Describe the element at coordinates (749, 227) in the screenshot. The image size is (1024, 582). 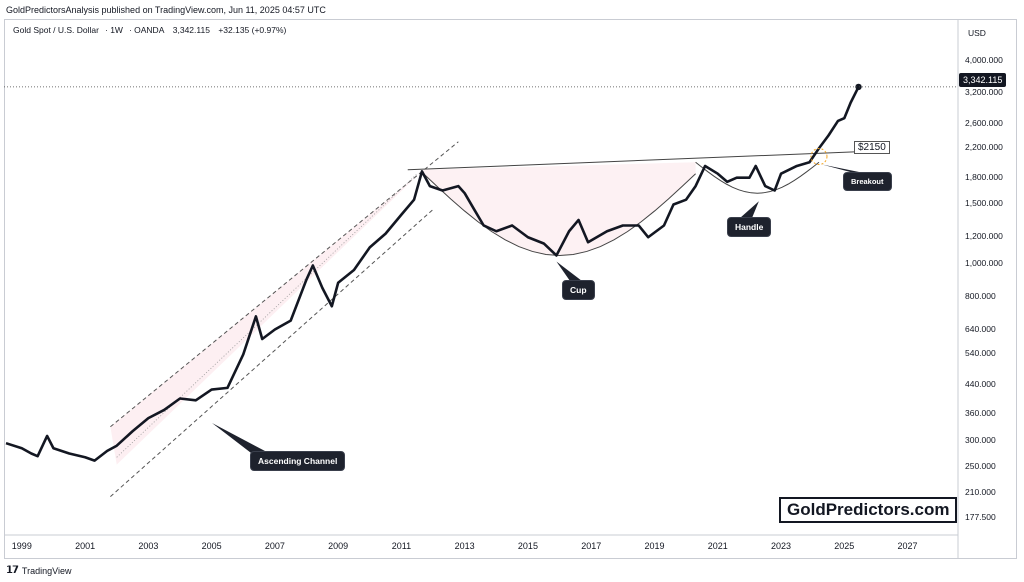
I see `callout-handle: Handle` at that location.